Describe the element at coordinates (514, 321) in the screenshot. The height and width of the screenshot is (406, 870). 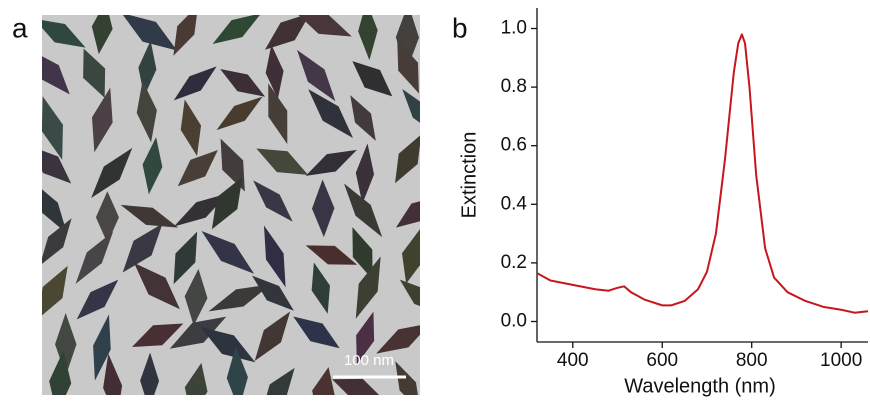
I see `y-tick-label: 0.0` at that location.